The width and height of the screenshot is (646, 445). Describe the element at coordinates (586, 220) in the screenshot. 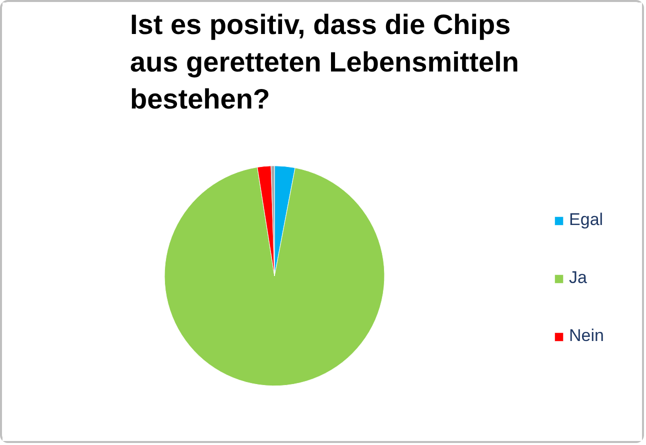

I see `legend-label: Egal` at that location.